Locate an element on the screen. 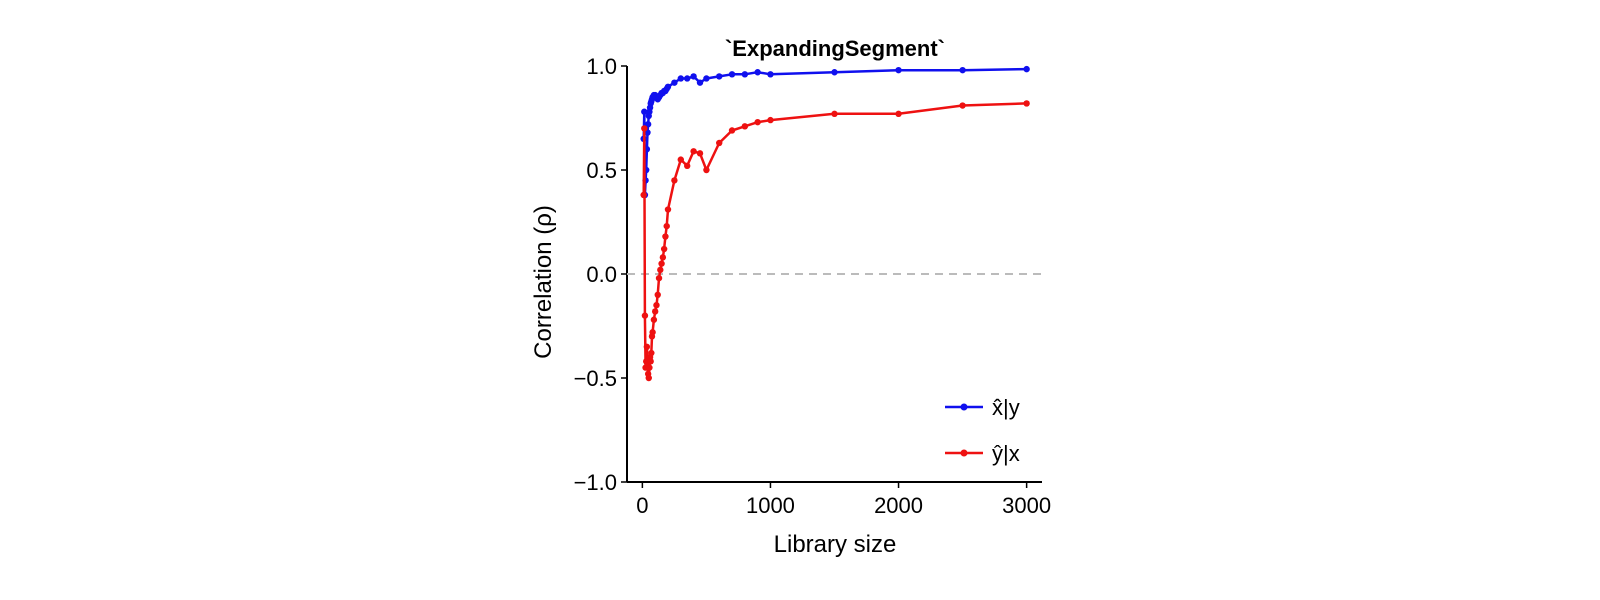 Image resolution: width=1600 pixels, height=600 pixels. x-tick-label: 0 is located at coordinates (642, 505).